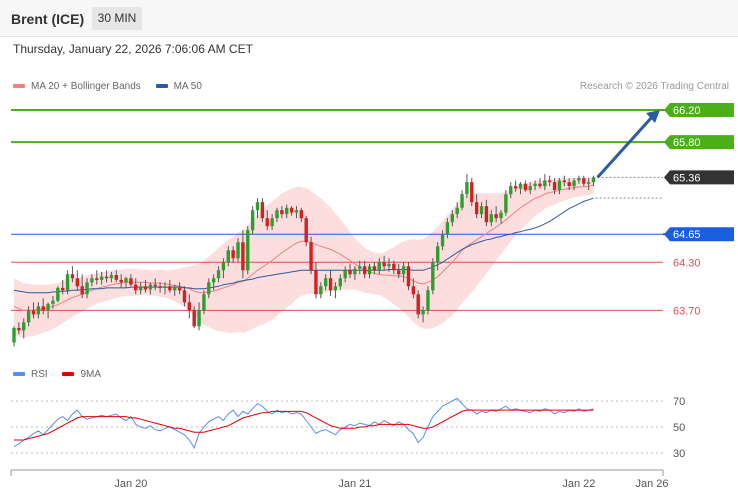 This screenshot has width=738, height=500. Describe the element at coordinates (625, 147) in the screenshot. I see `forecast-arrow-shaft` at that location.